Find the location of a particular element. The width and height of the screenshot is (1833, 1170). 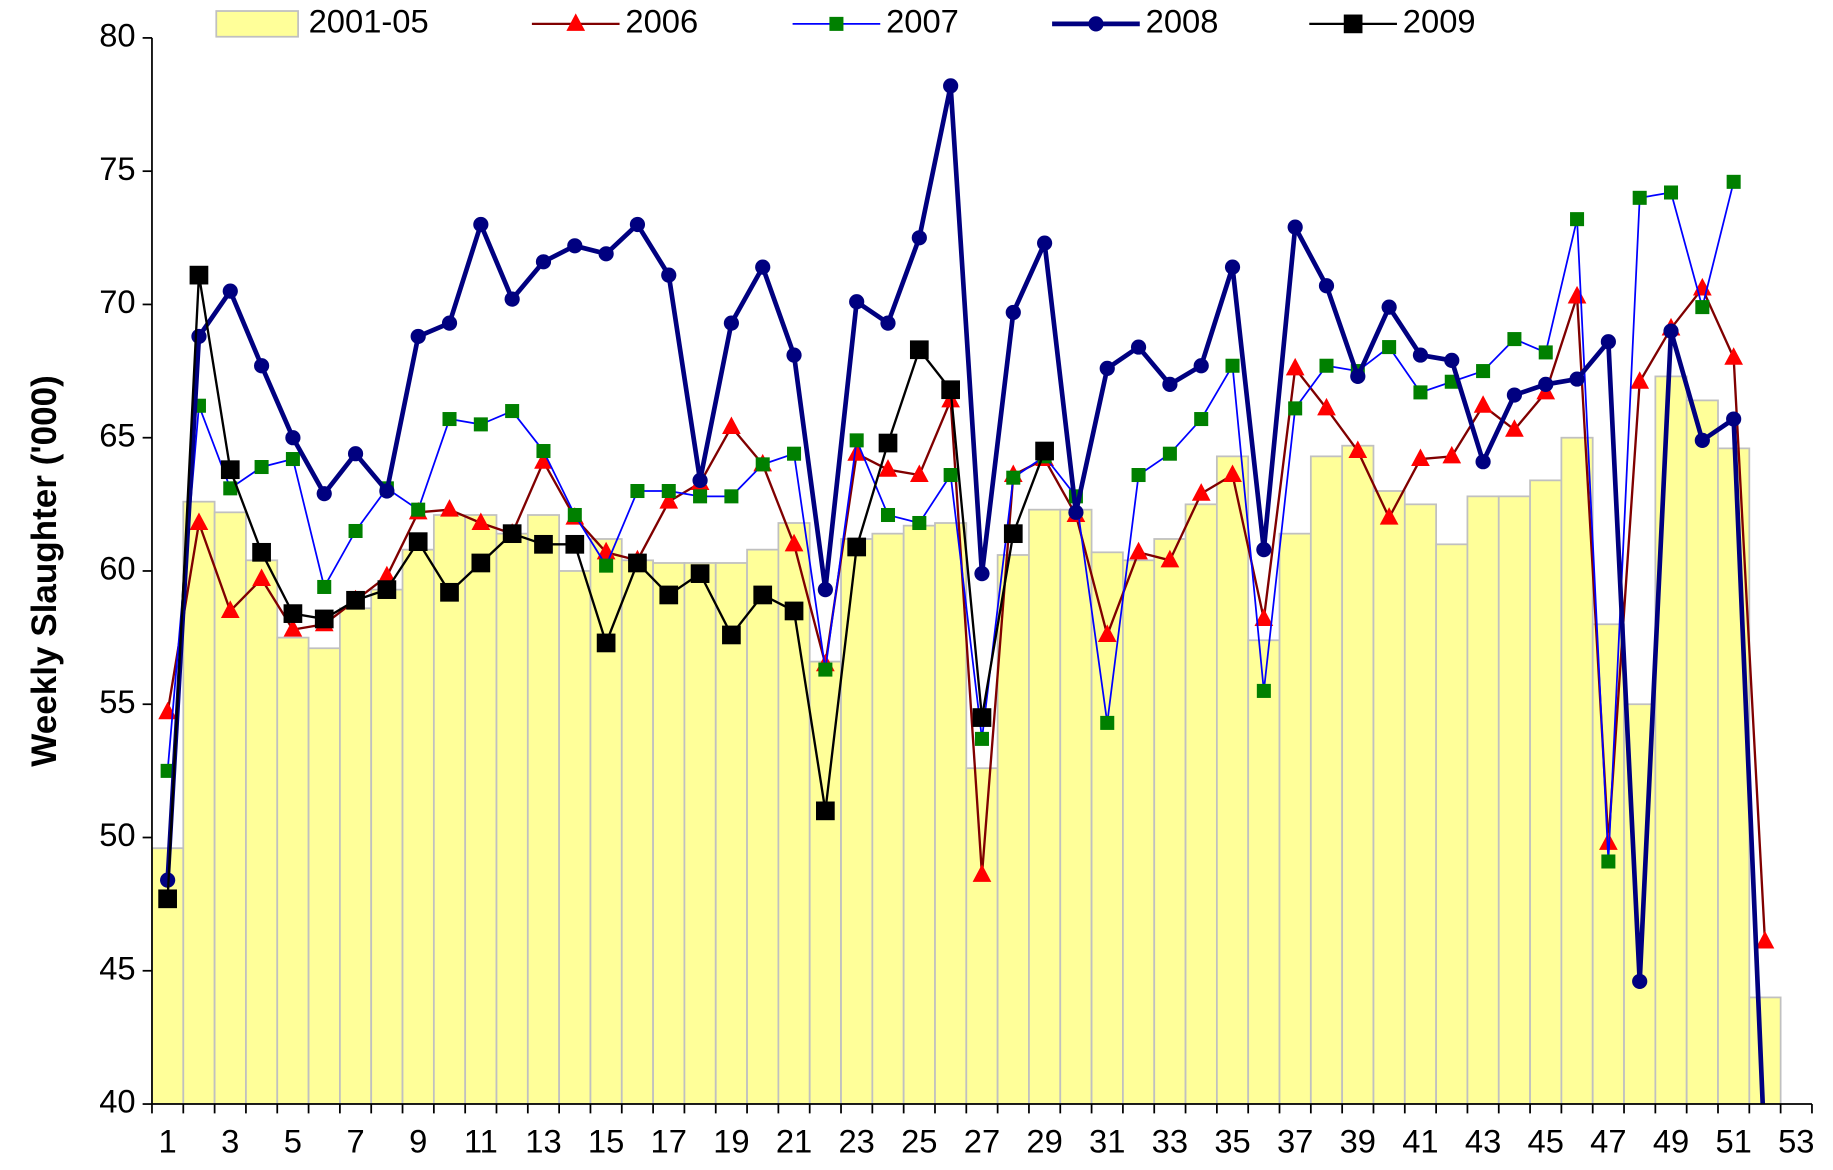

x-tick-label: 21 is located at coordinates (794, 1140).